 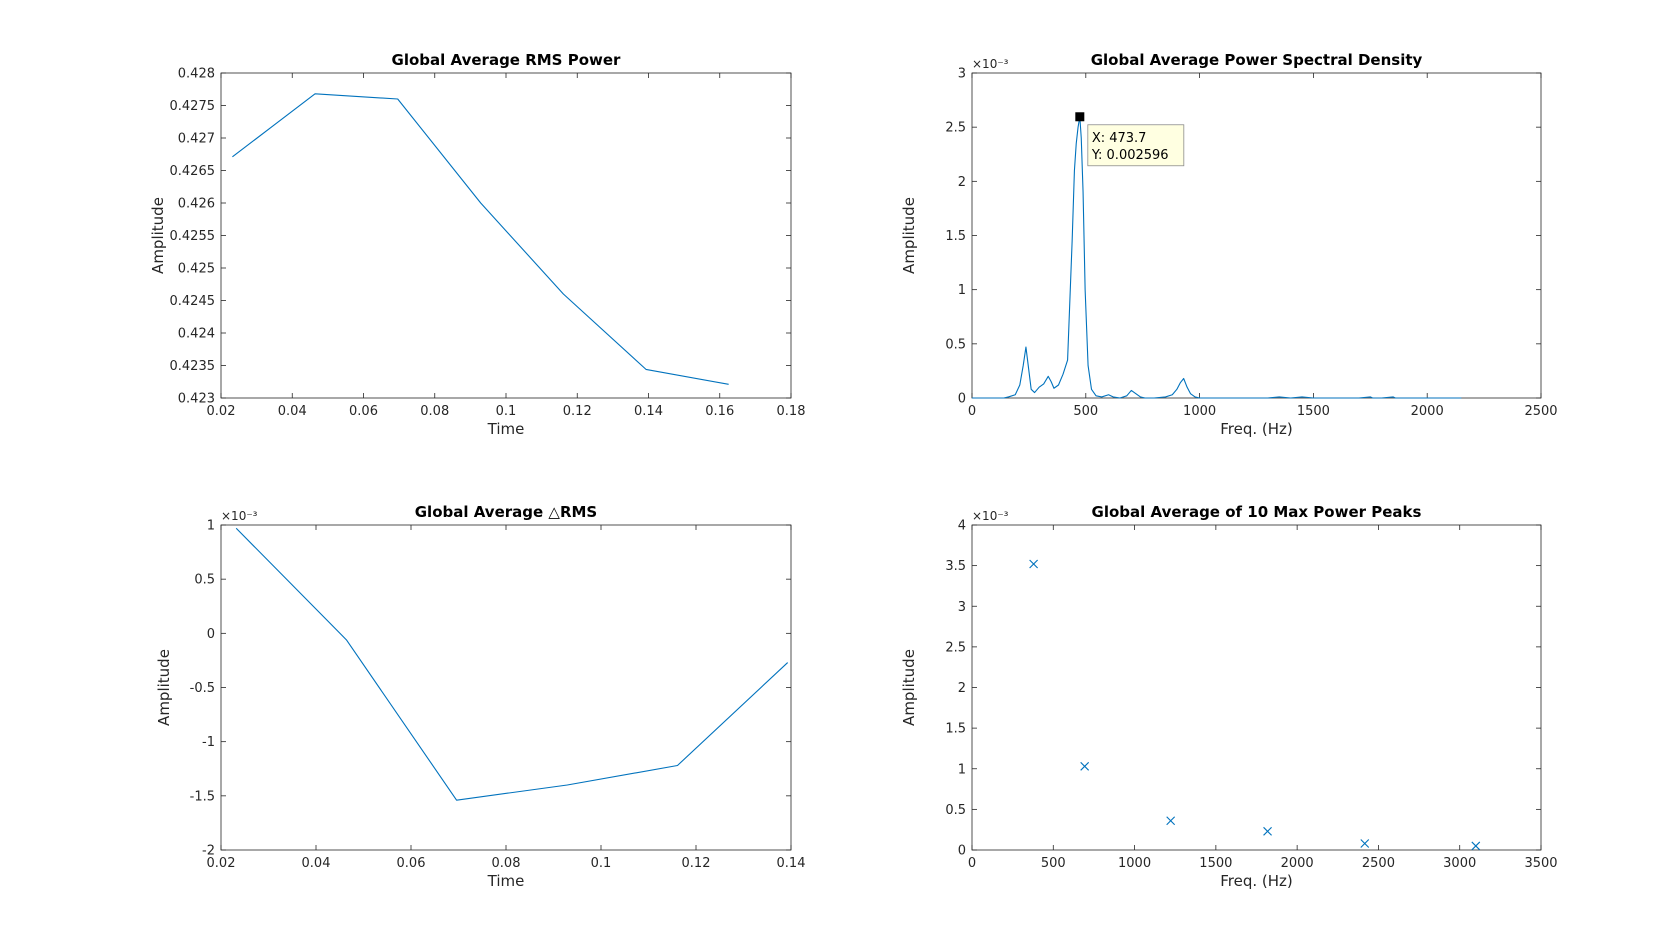 What do you see at coordinates (962, 526) in the screenshot?
I see `y-tick-label: 4` at bounding box center [962, 526].